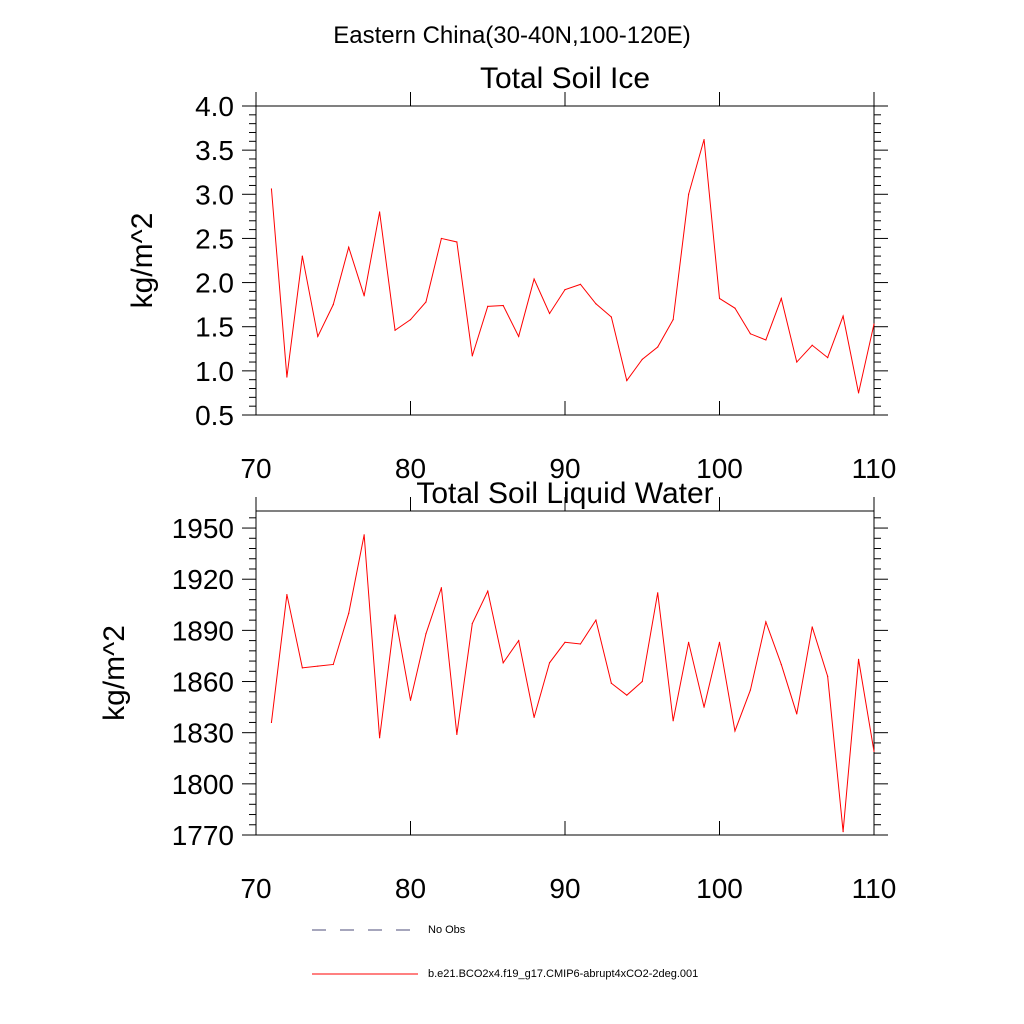 This screenshot has width=1024, height=1024. What do you see at coordinates (214, 283) in the screenshot?
I see `y-tick-label: 2.0` at bounding box center [214, 283].